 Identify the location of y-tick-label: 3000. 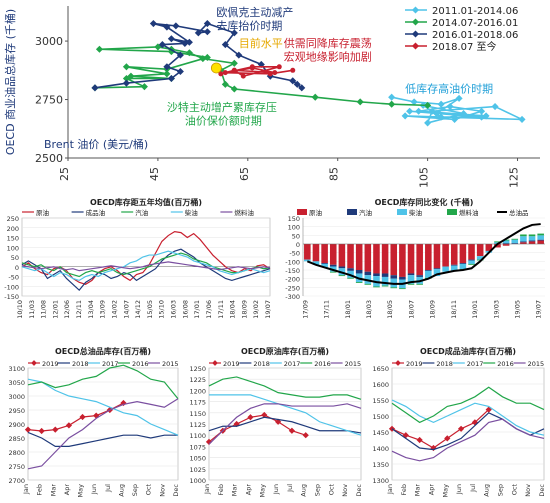
(49, 41).